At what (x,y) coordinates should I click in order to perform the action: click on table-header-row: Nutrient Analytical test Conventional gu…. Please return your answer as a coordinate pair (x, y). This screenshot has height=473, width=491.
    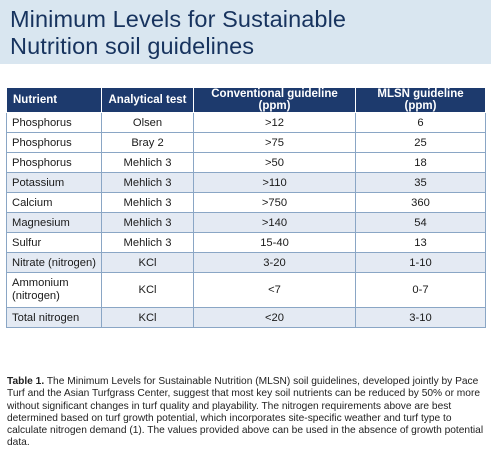
    Looking at the image, I should click on (246, 100).